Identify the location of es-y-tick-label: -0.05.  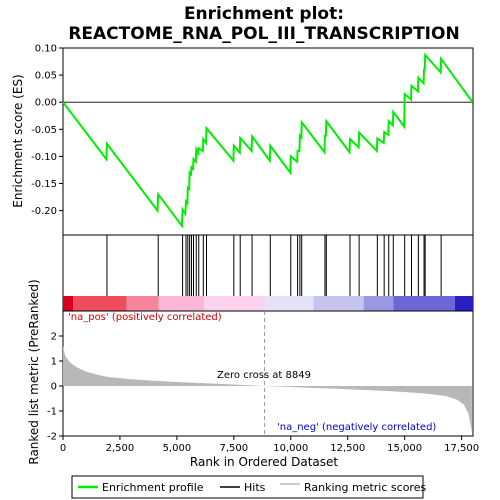
(44, 130).